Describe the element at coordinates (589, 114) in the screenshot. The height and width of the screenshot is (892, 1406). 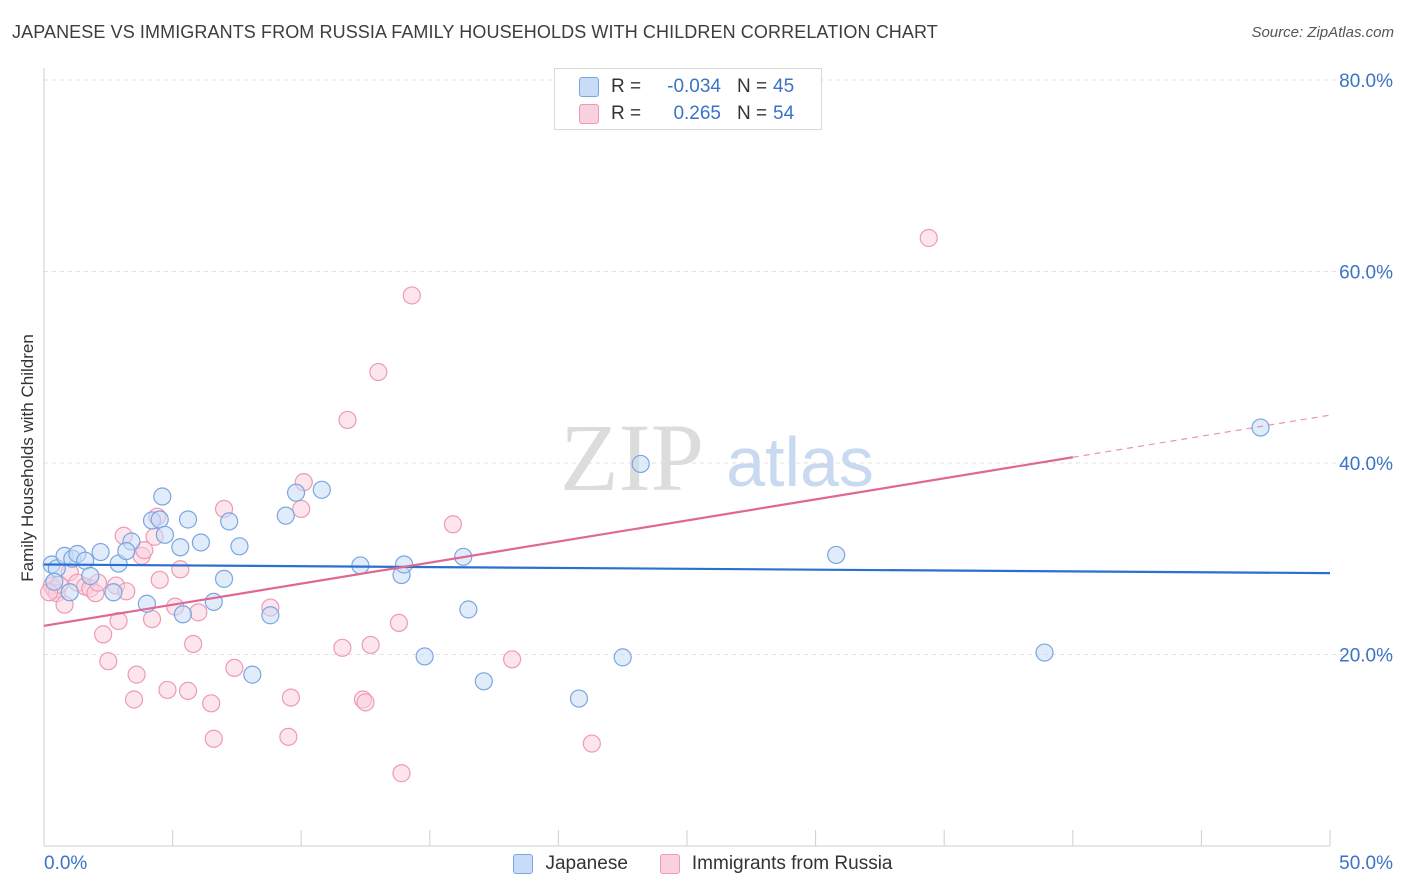
I see `russia-swatch` at that location.